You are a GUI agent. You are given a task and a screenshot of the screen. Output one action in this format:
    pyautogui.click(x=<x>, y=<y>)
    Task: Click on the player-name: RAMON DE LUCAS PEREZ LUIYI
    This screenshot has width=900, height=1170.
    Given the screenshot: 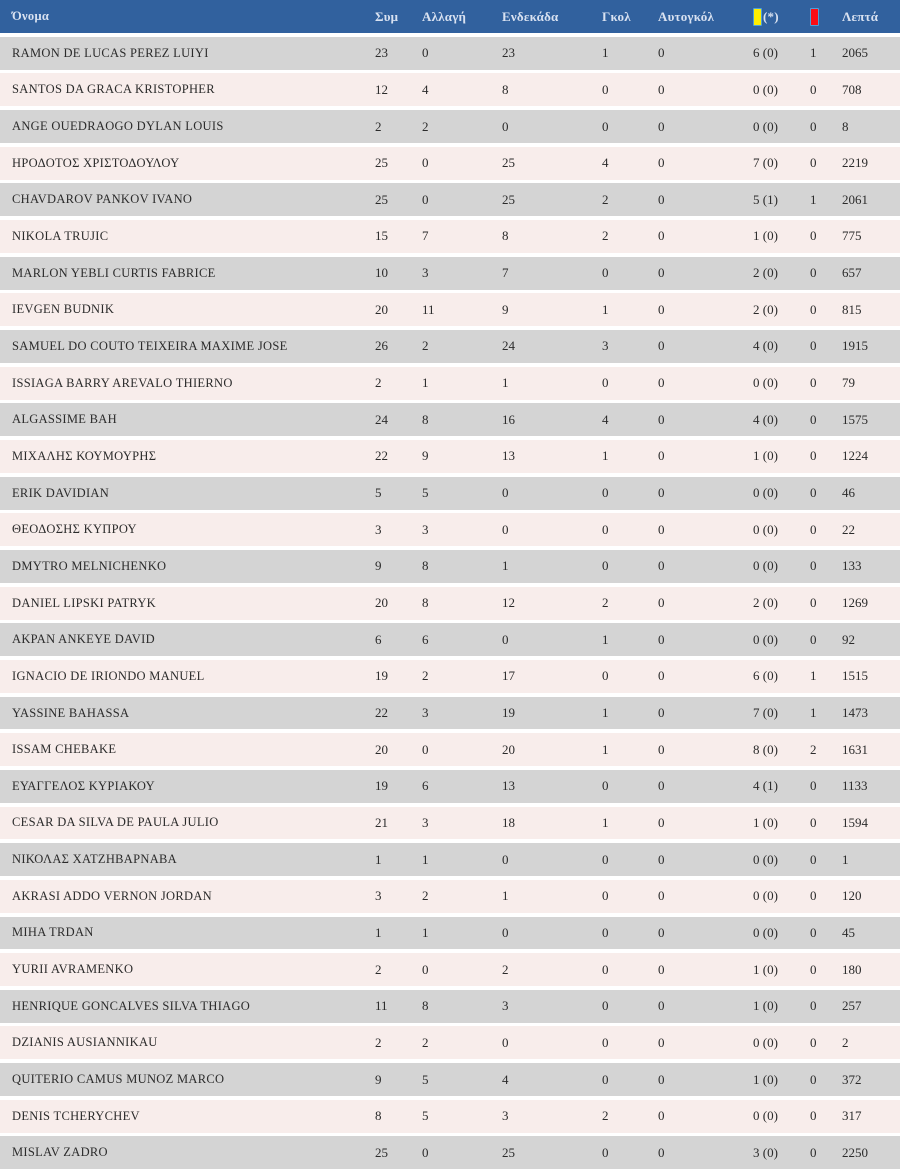 What is the action you would take?
    pyautogui.click(x=110, y=52)
    